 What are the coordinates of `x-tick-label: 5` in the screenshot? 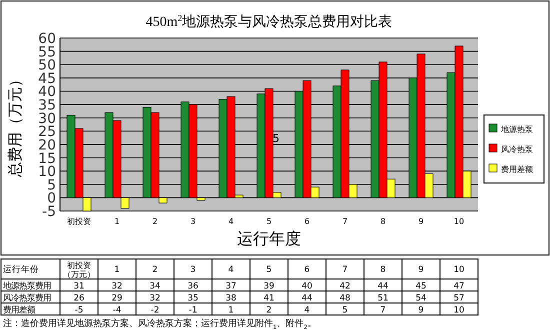 It's located at (269, 221).